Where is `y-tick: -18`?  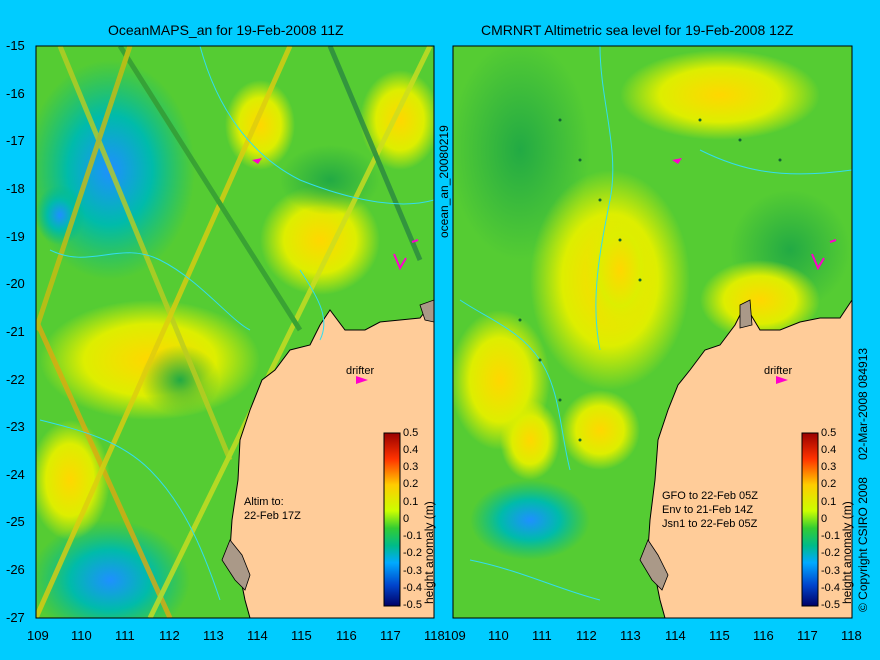
y-tick: -18 is located at coordinates (15, 188).